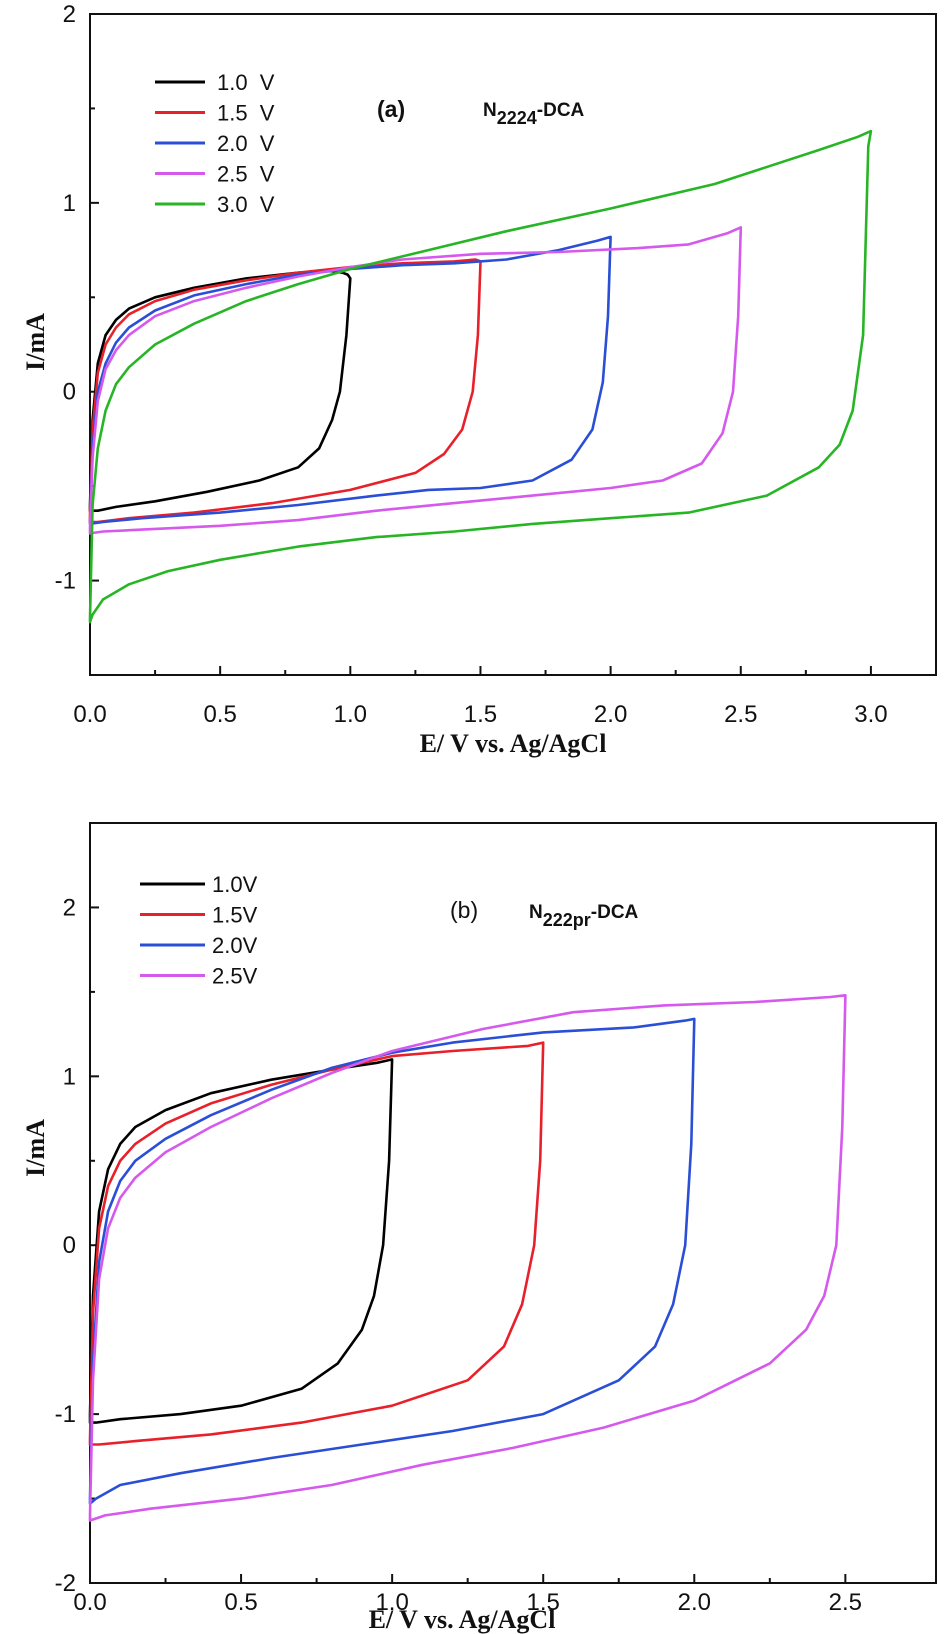  Describe the element at coordinates (235, 976) in the screenshot. I see `legend-label: 2.5V` at that location.